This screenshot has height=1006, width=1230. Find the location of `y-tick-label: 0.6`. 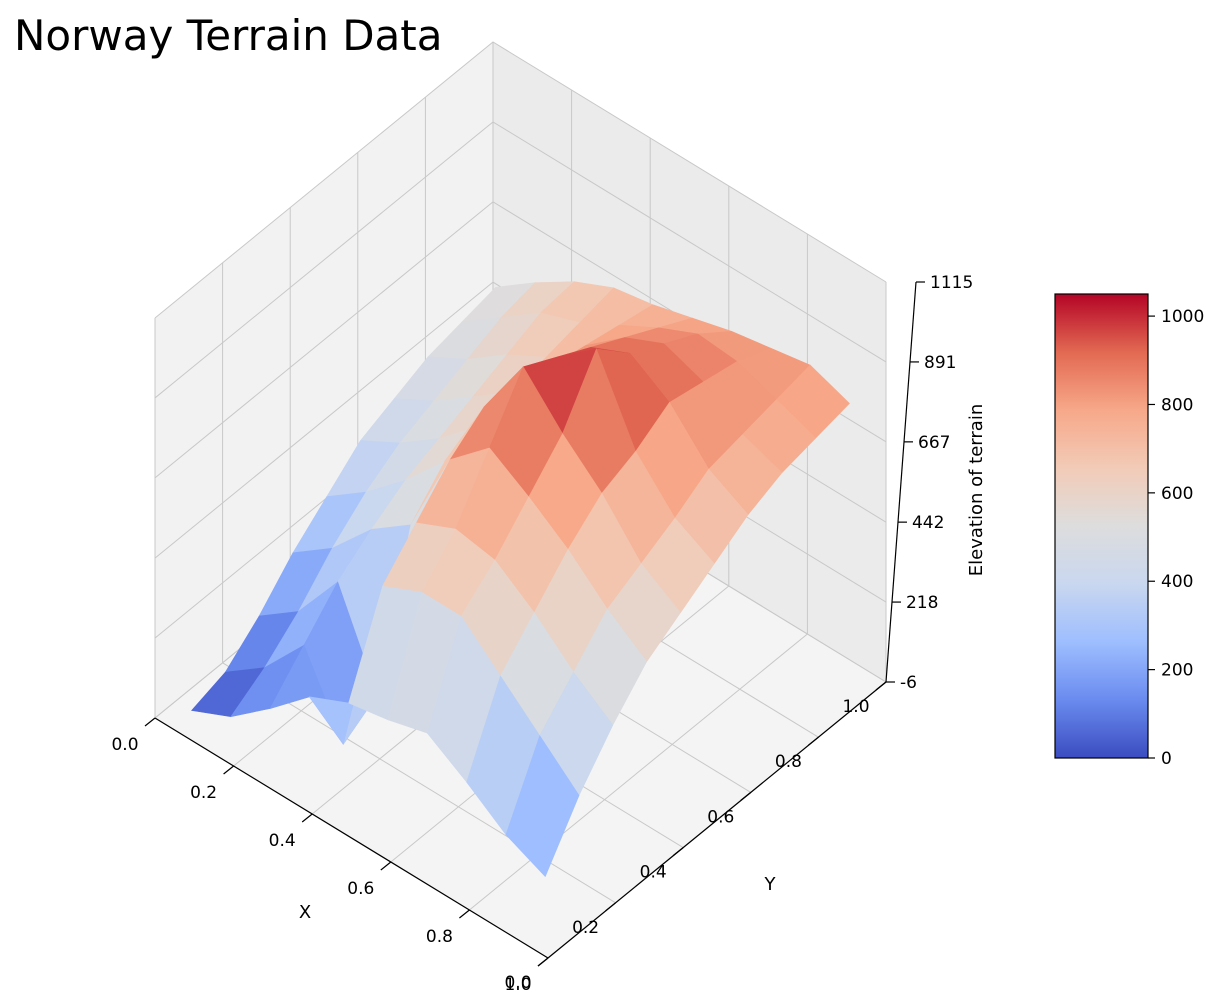

y-tick-label: 0.6 is located at coordinates (720, 817).